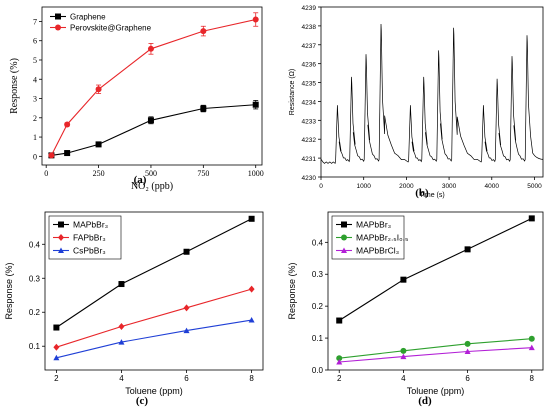  I want to click on panel-label: (a), so click(140, 180).